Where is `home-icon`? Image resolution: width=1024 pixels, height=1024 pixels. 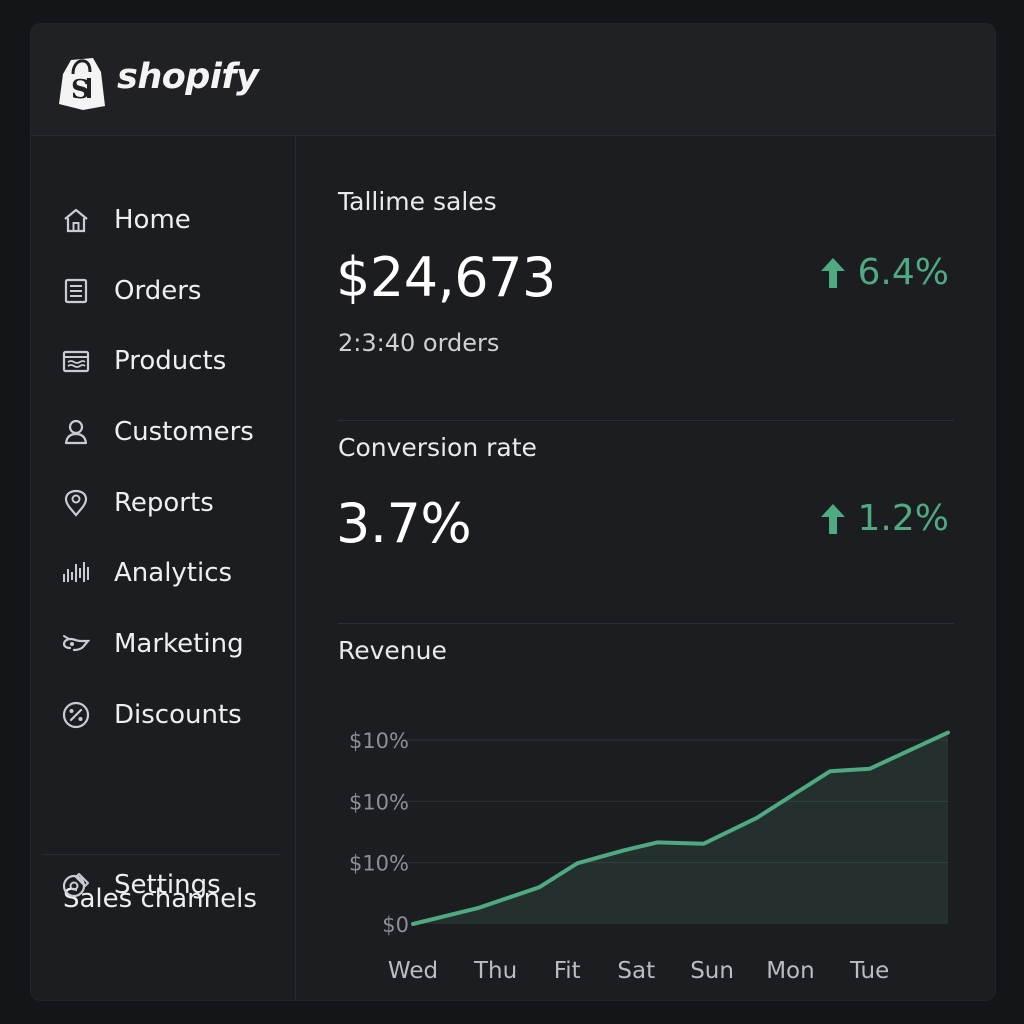 home-icon is located at coordinates (76, 220).